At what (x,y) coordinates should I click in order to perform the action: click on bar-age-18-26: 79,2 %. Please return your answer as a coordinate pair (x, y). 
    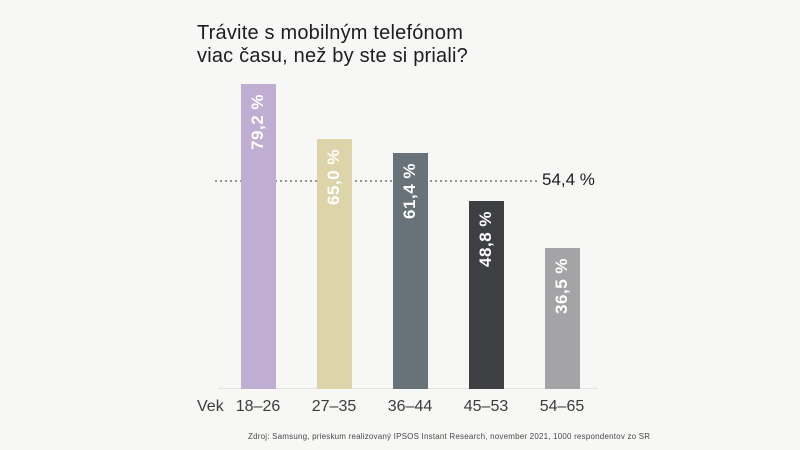
    Looking at the image, I should click on (258, 236).